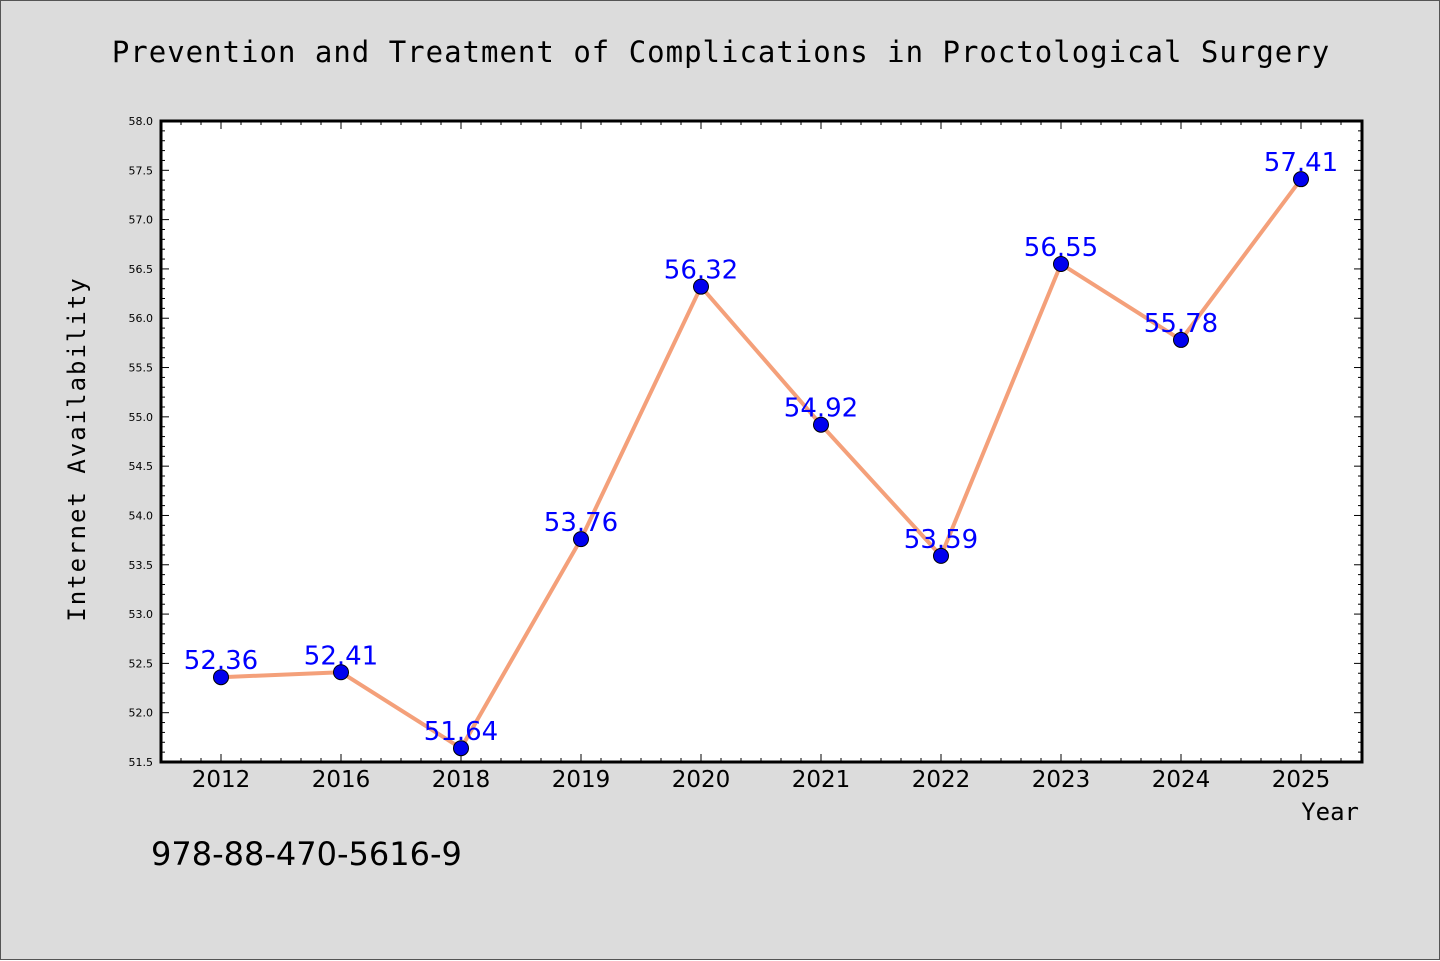 Image resolution: width=1440 pixels, height=961 pixels. What do you see at coordinates (461, 780) in the screenshot?
I see `x-tick-label: 2018` at bounding box center [461, 780].